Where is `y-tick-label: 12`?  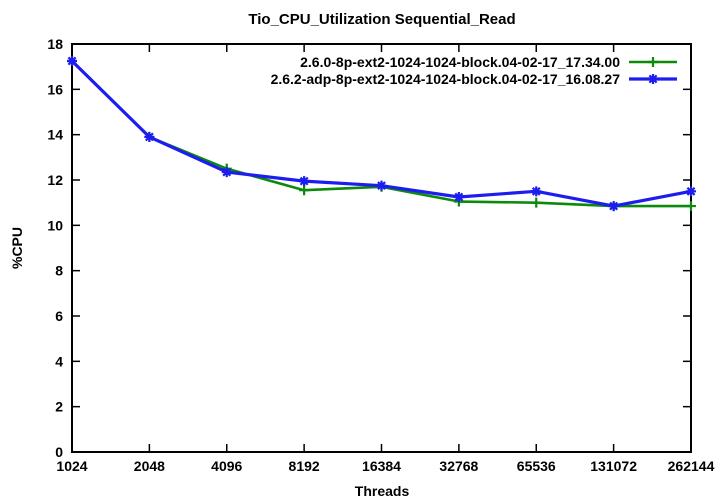
y-tick-label: 12 is located at coordinates (55, 180).